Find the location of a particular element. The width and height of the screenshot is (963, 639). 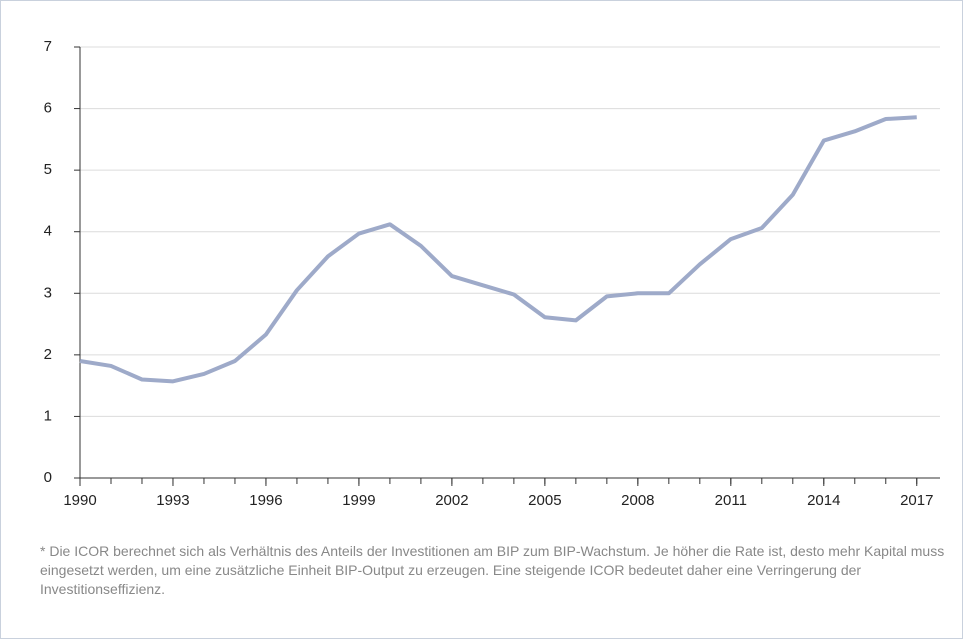

x-tick-label: 2014 is located at coordinates (823, 500).